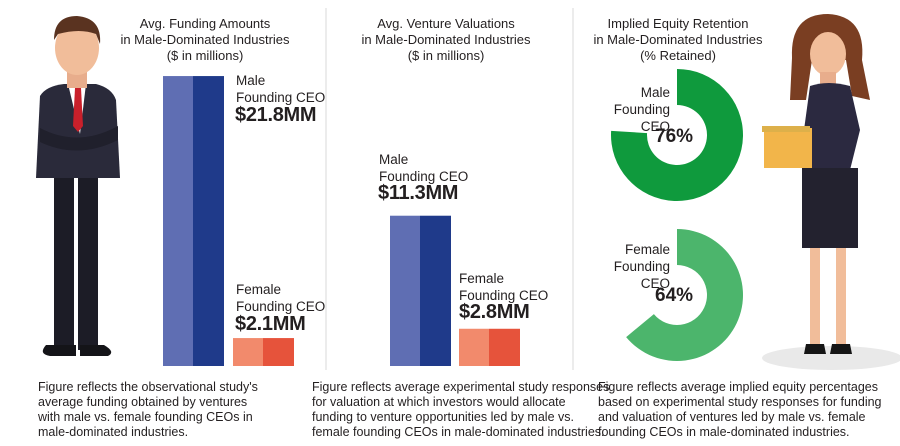 The height and width of the screenshot is (446, 900). What do you see at coordinates (641, 266) in the screenshot?
I see `female-equity-label: Female Founding CEO` at bounding box center [641, 266].